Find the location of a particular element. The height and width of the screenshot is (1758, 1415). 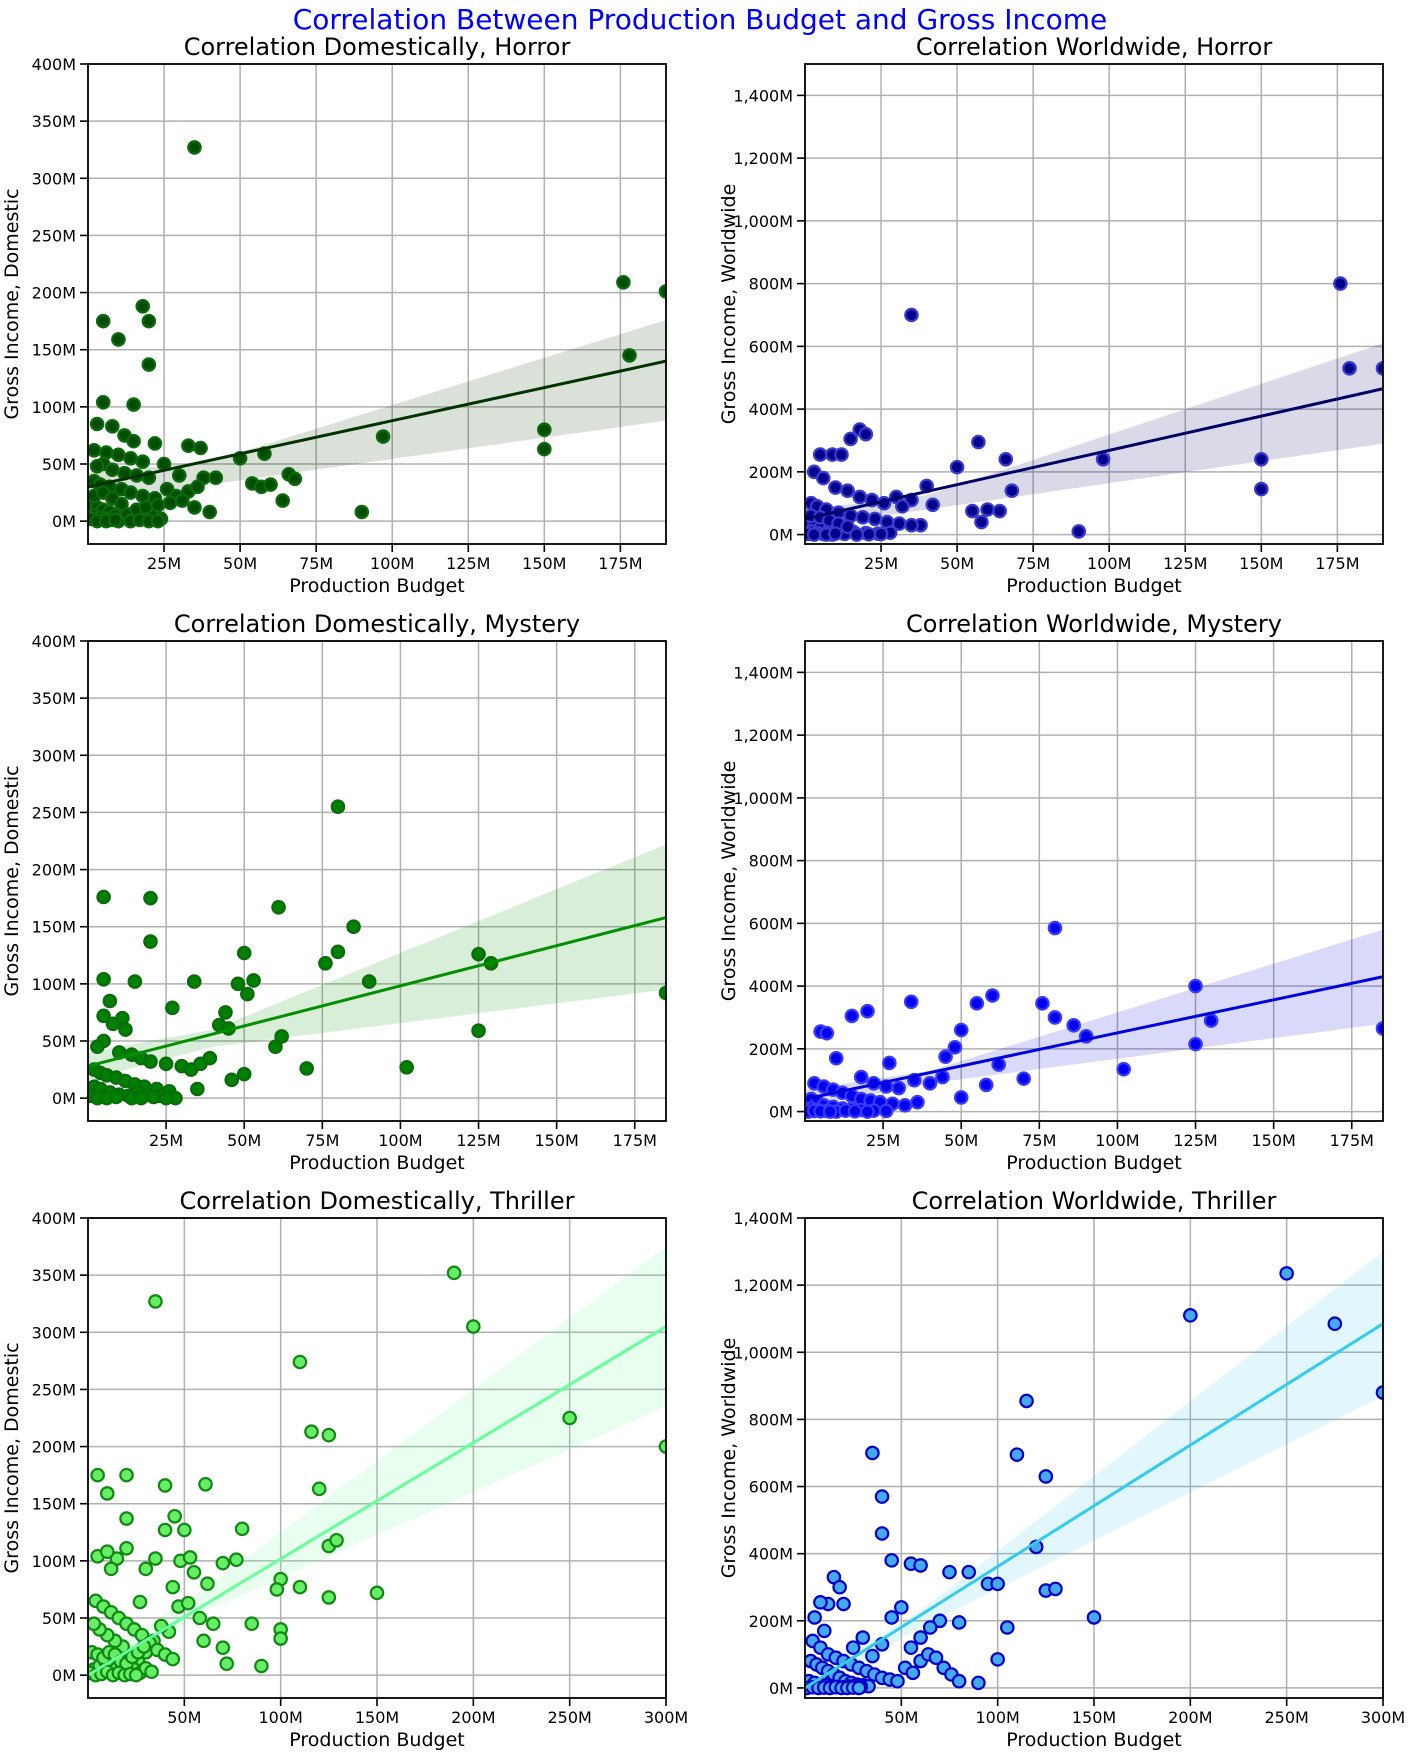

x-tick-label: 175M is located at coordinates (1352, 1140).